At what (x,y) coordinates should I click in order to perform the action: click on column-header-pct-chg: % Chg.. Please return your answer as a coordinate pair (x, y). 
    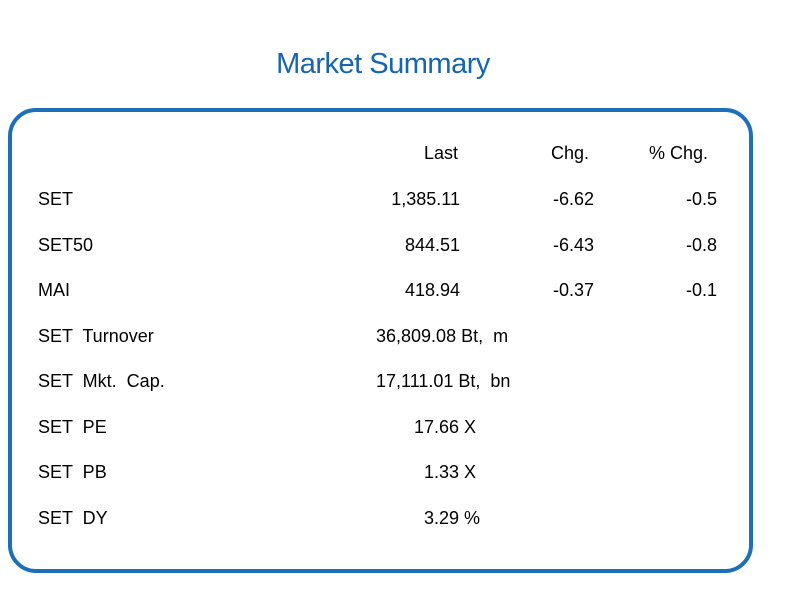
    Looking at the image, I should click on (679, 153).